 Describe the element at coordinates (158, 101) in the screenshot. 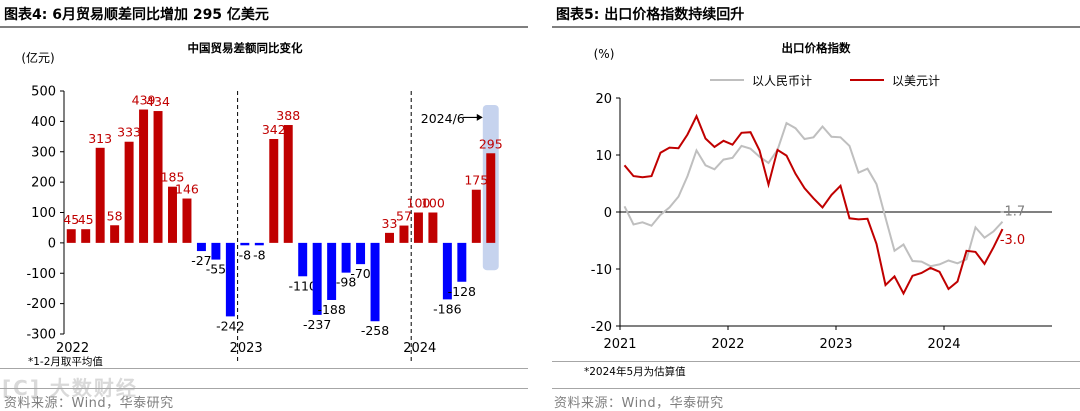

I see `bar-value-label: 434` at that location.